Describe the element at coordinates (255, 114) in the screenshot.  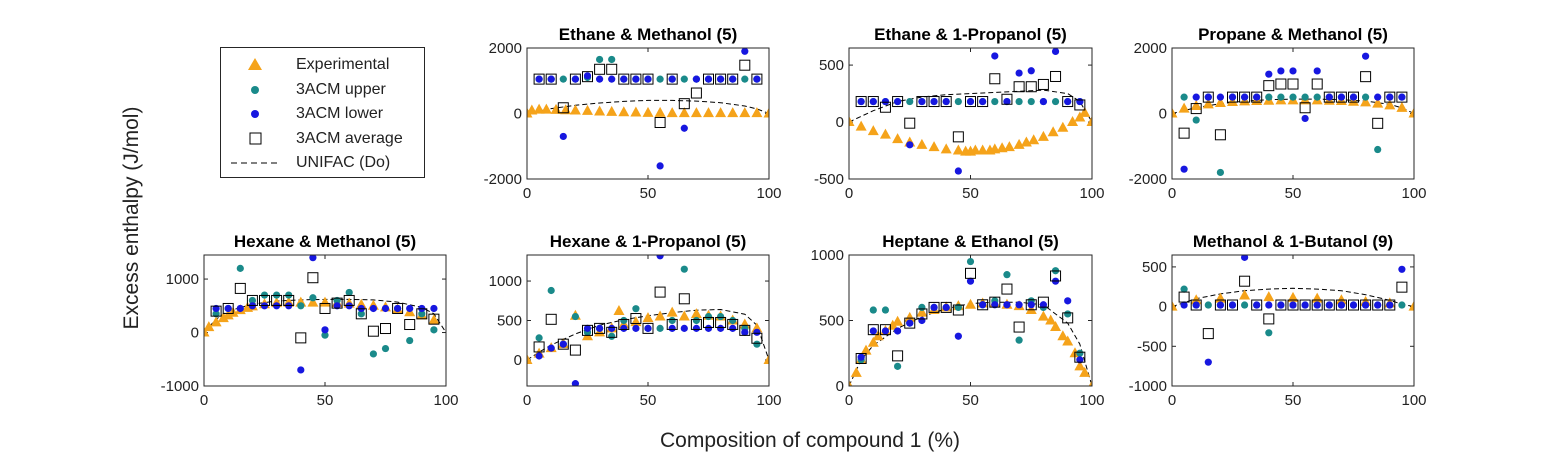
I see `blue-dot-marker-icon` at that location.